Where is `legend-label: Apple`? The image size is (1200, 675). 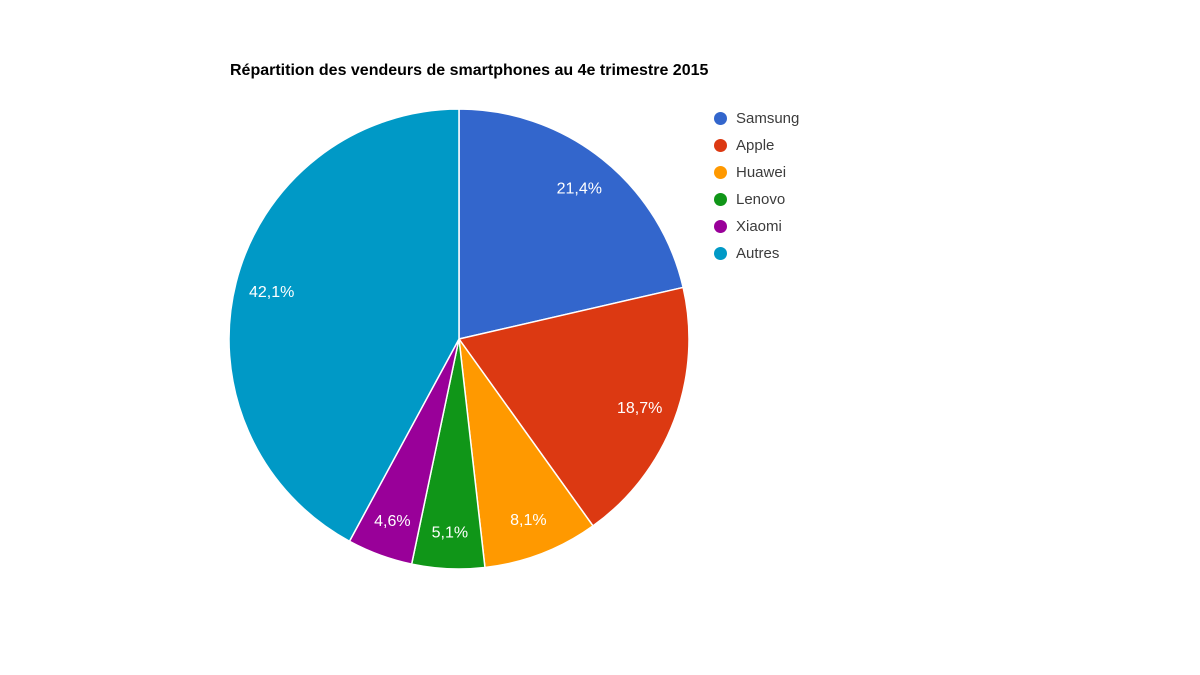 legend-label: Apple is located at coordinates (755, 145).